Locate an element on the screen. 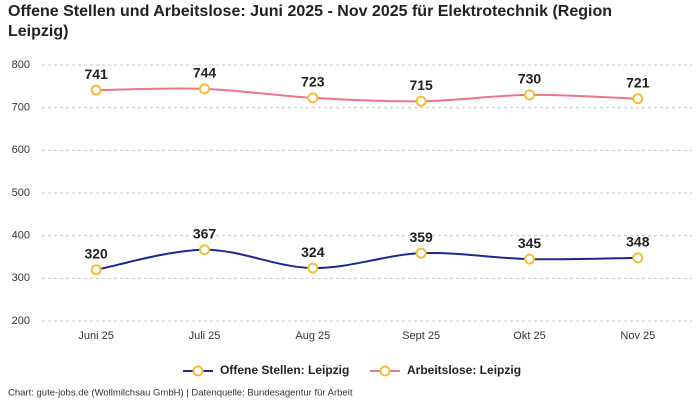 The width and height of the screenshot is (700, 400). x-tick-label: Okt 25 is located at coordinates (529, 336).